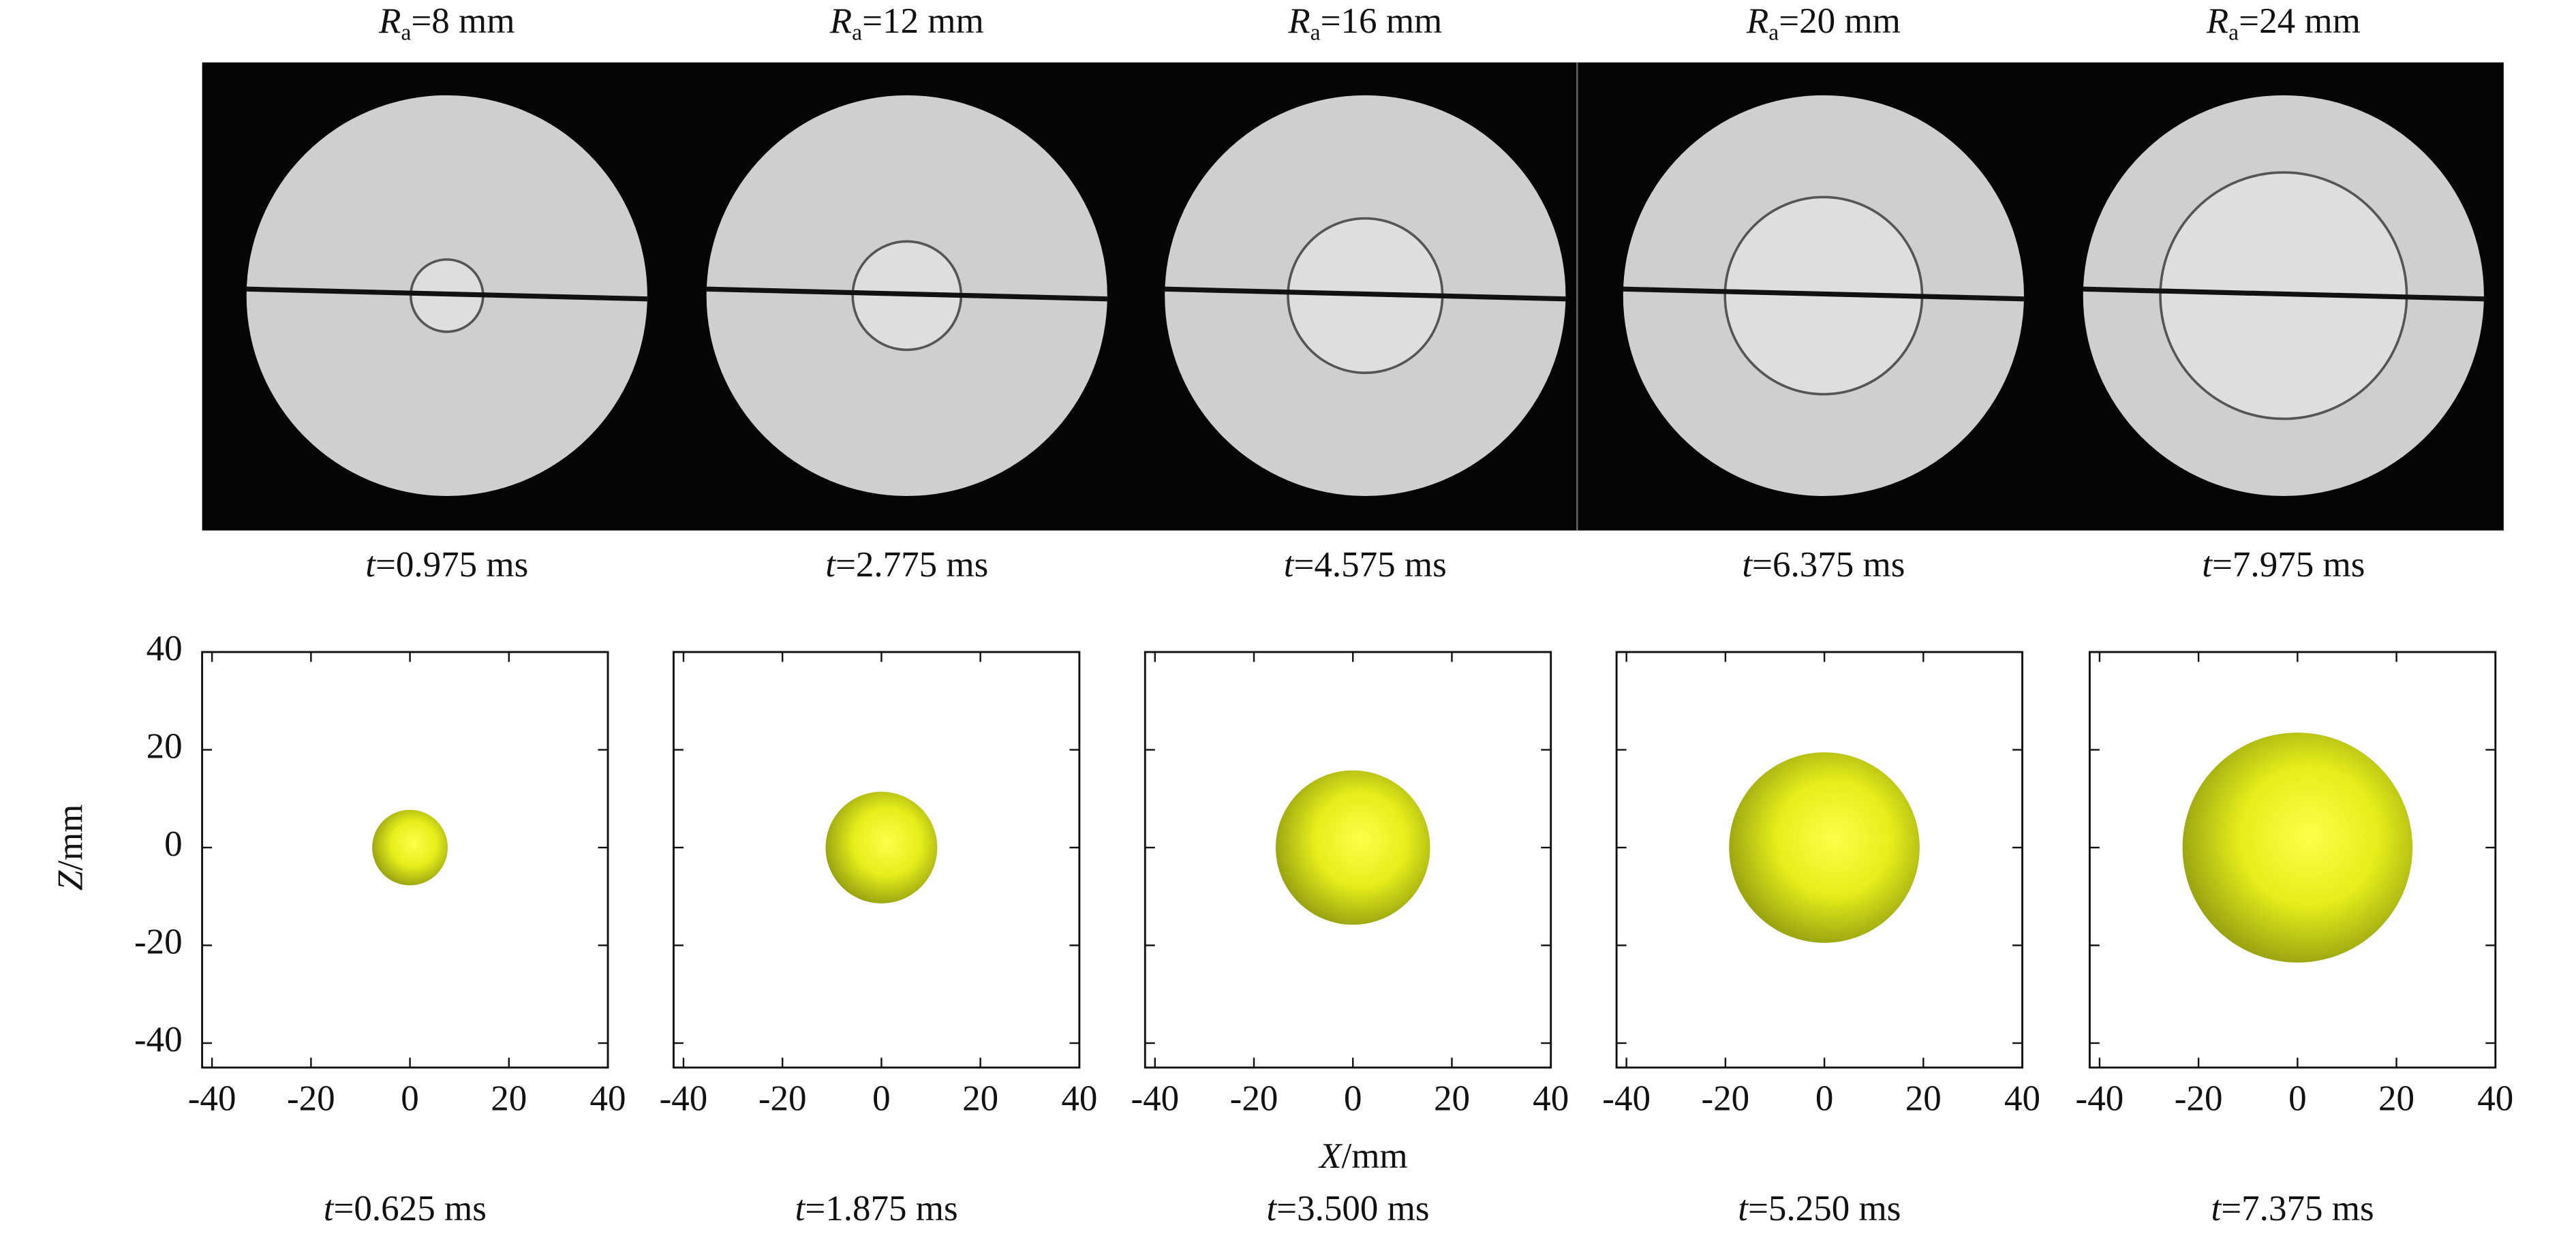 Image resolution: width=2576 pixels, height=1240 pixels. I want to click on time-label: t=0.625 ms, so click(405, 1208).